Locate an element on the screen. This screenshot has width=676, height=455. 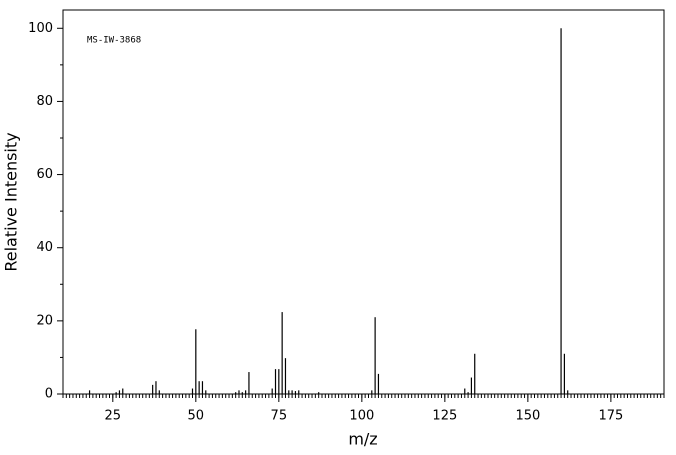
y-tick-label: 80 is located at coordinates (44, 101).